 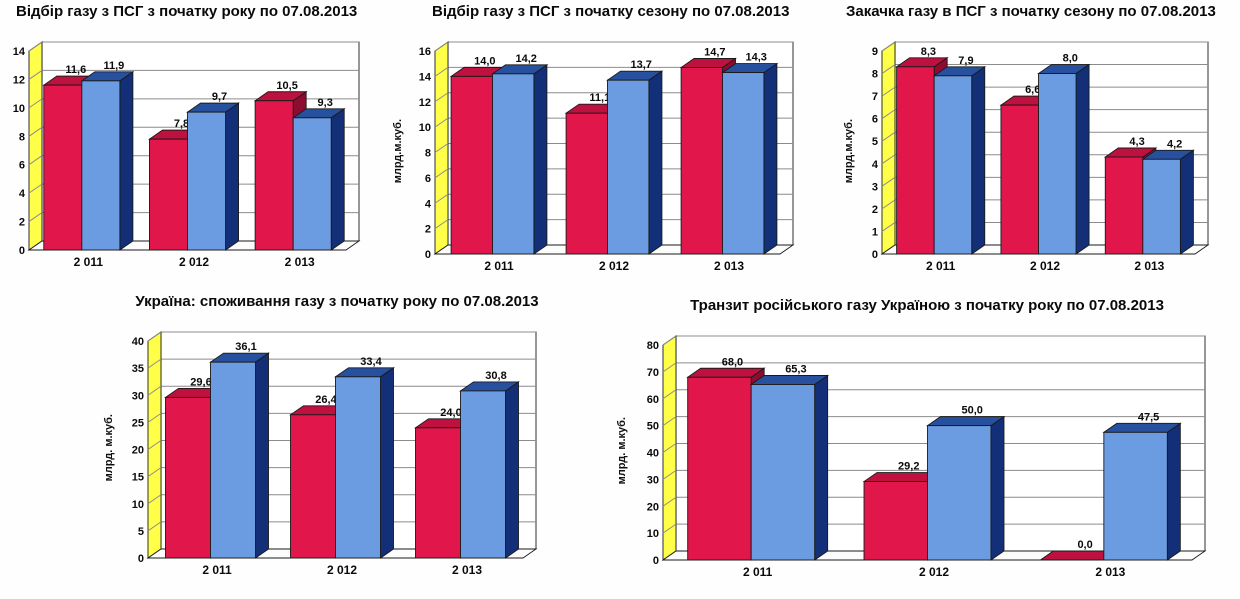 What do you see at coordinates (795, 370) in the screenshot?
I see `value-label: 65,3` at bounding box center [795, 370].